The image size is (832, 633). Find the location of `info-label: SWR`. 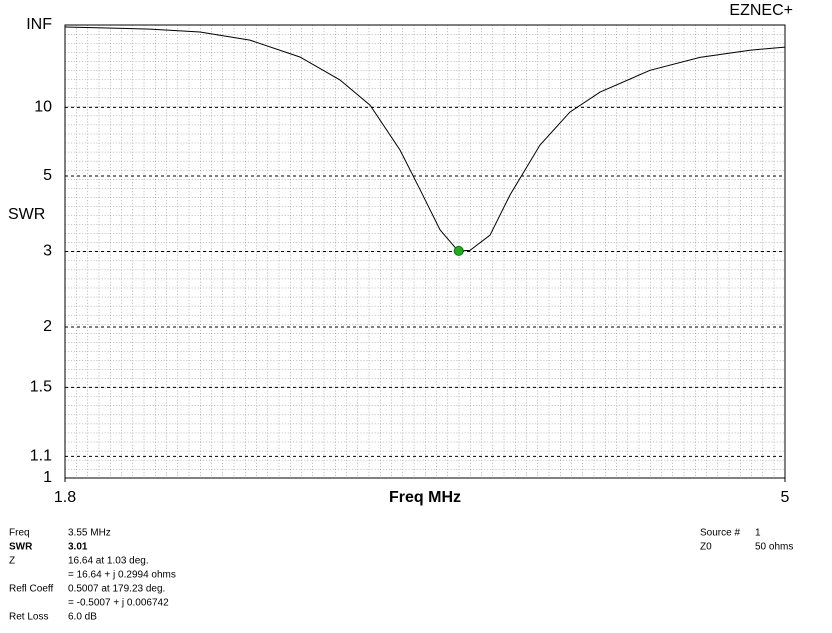

info-label: SWR is located at coordinates (21, 547).